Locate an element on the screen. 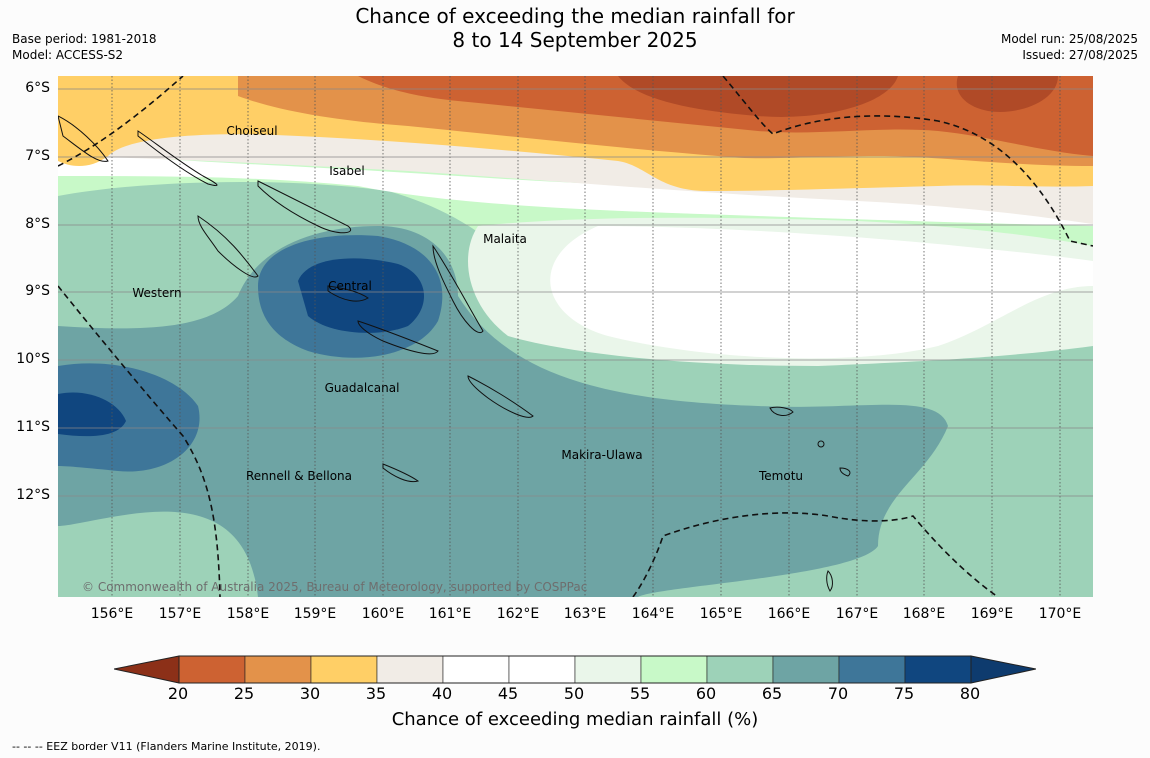 The image size is (1150, 758). lon-label-163e: 163°E is located at coordinates (585, 614).